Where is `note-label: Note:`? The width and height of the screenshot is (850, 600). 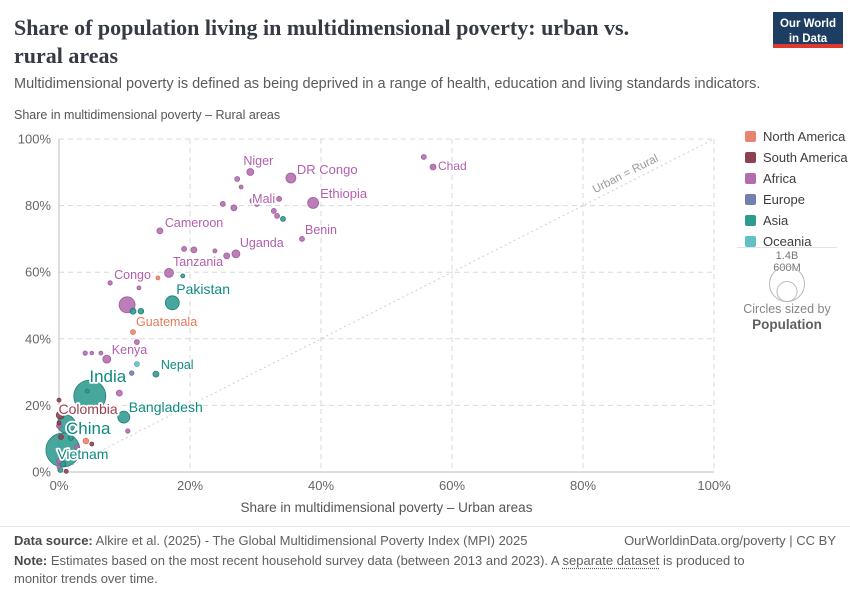 note-label: Note: is located at coordinates (31, 560).